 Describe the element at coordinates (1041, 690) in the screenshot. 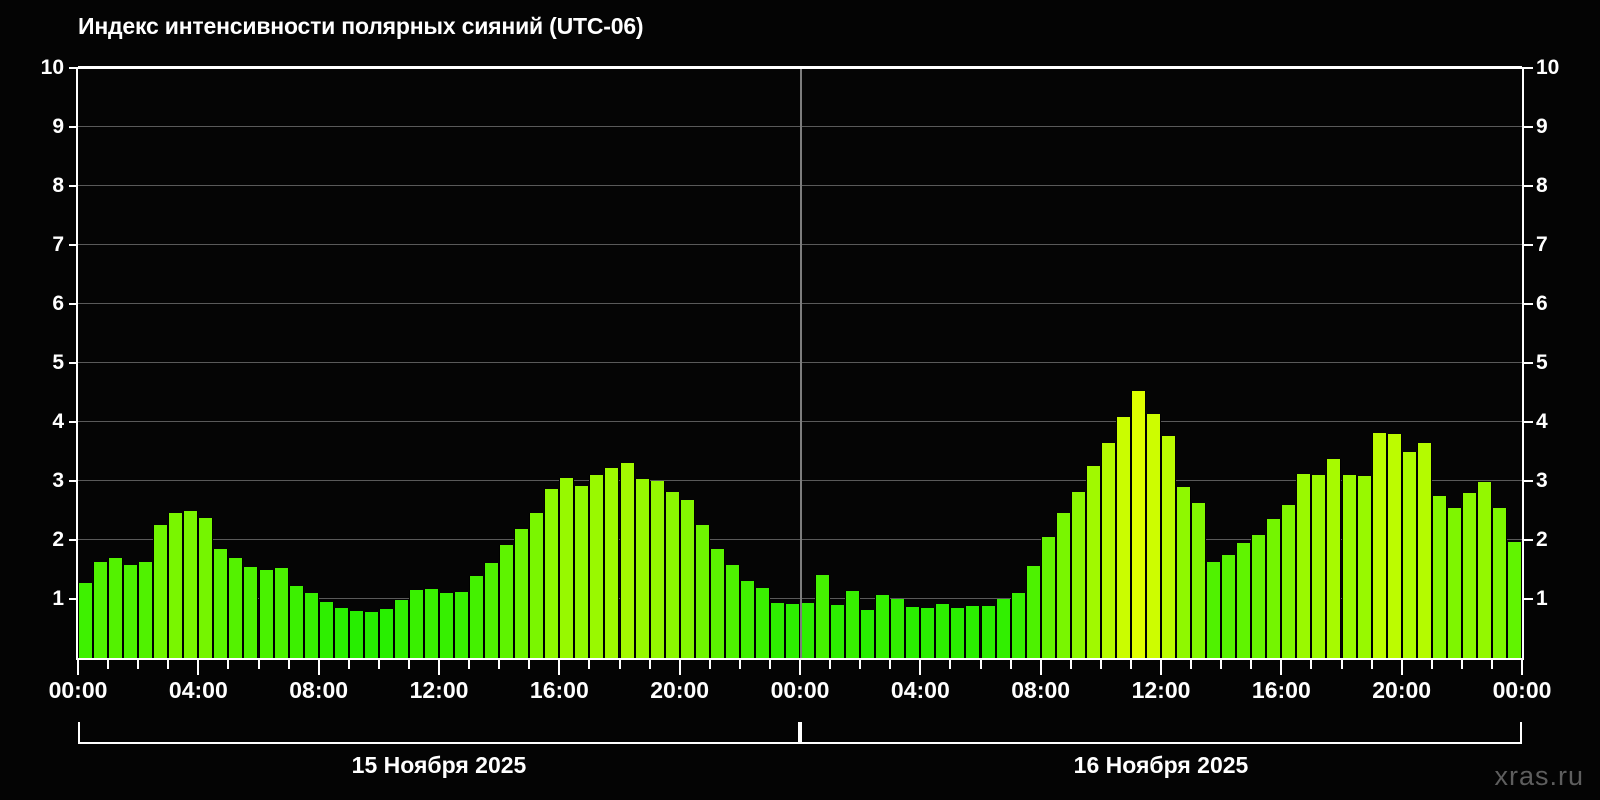

I see `x-tick-label: 08:00` at that location.